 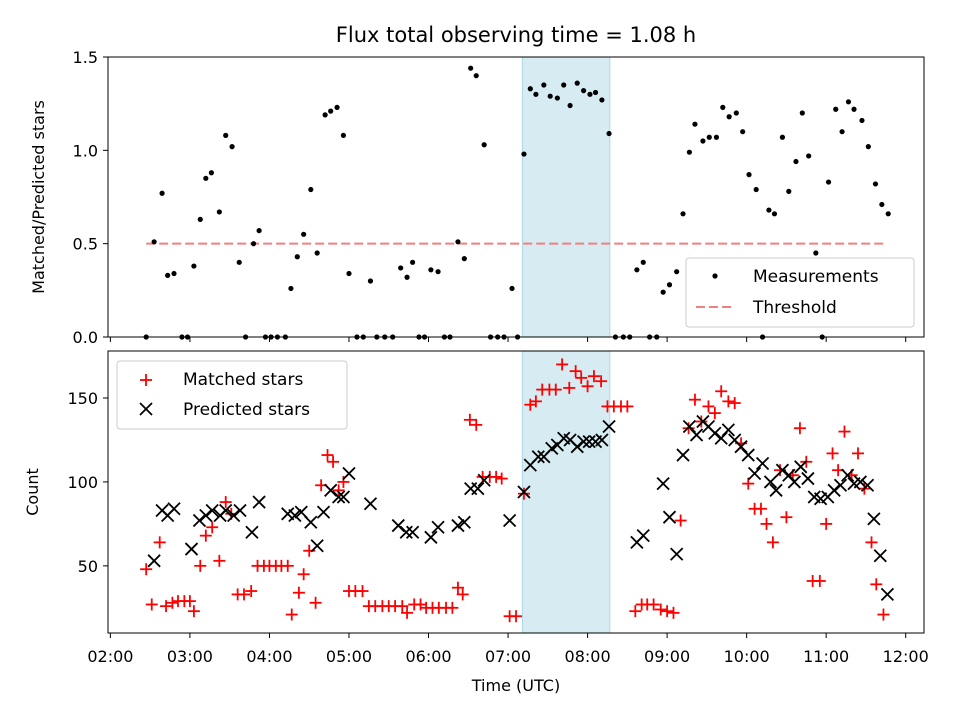 What do you see at coordinates (85, 244) in the screenshot?
I see `top-y-tick-label: 0.5` at bounding box center [85, 244].